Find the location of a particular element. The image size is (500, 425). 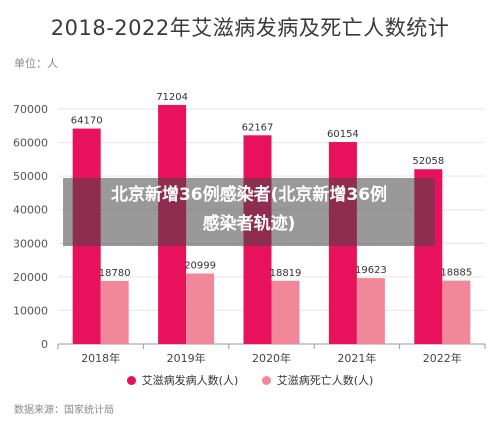

data-label: 19623 is located at coordinates (371, 270).